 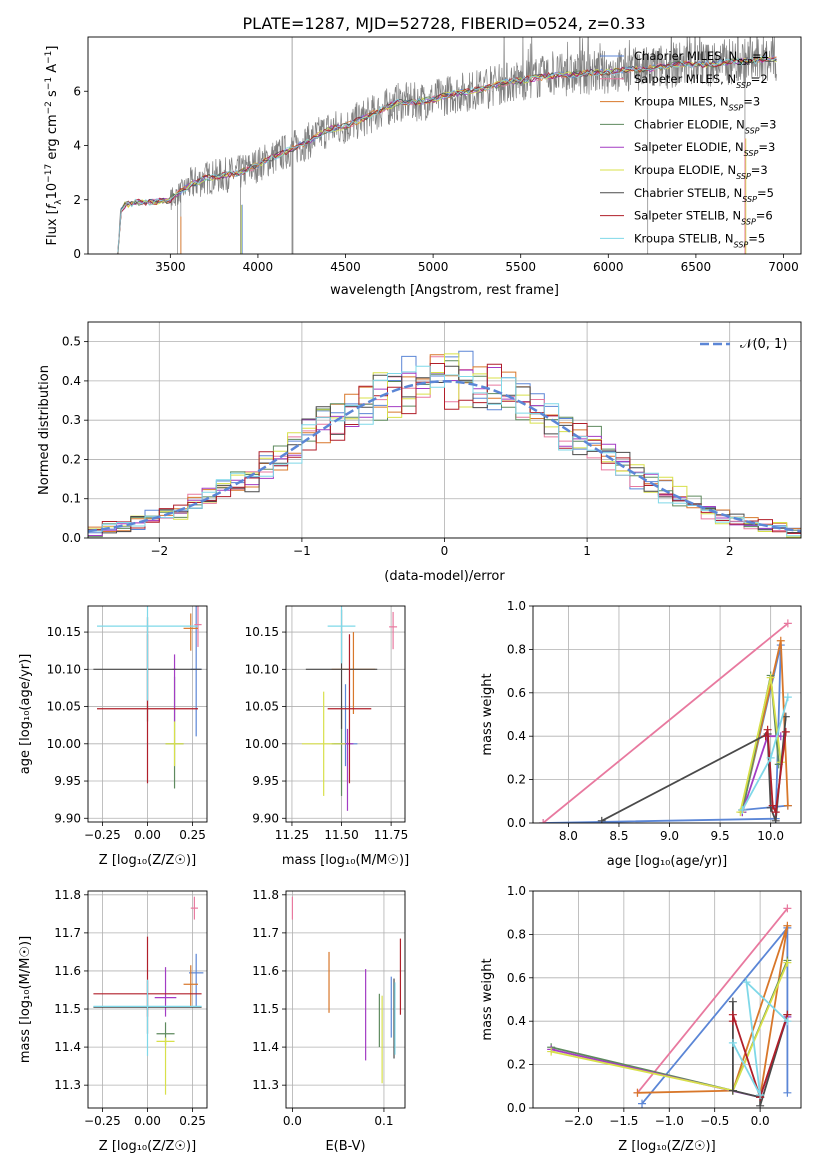 I want to click on x-tick-label: −1.0, so click(x=669, y=1121).